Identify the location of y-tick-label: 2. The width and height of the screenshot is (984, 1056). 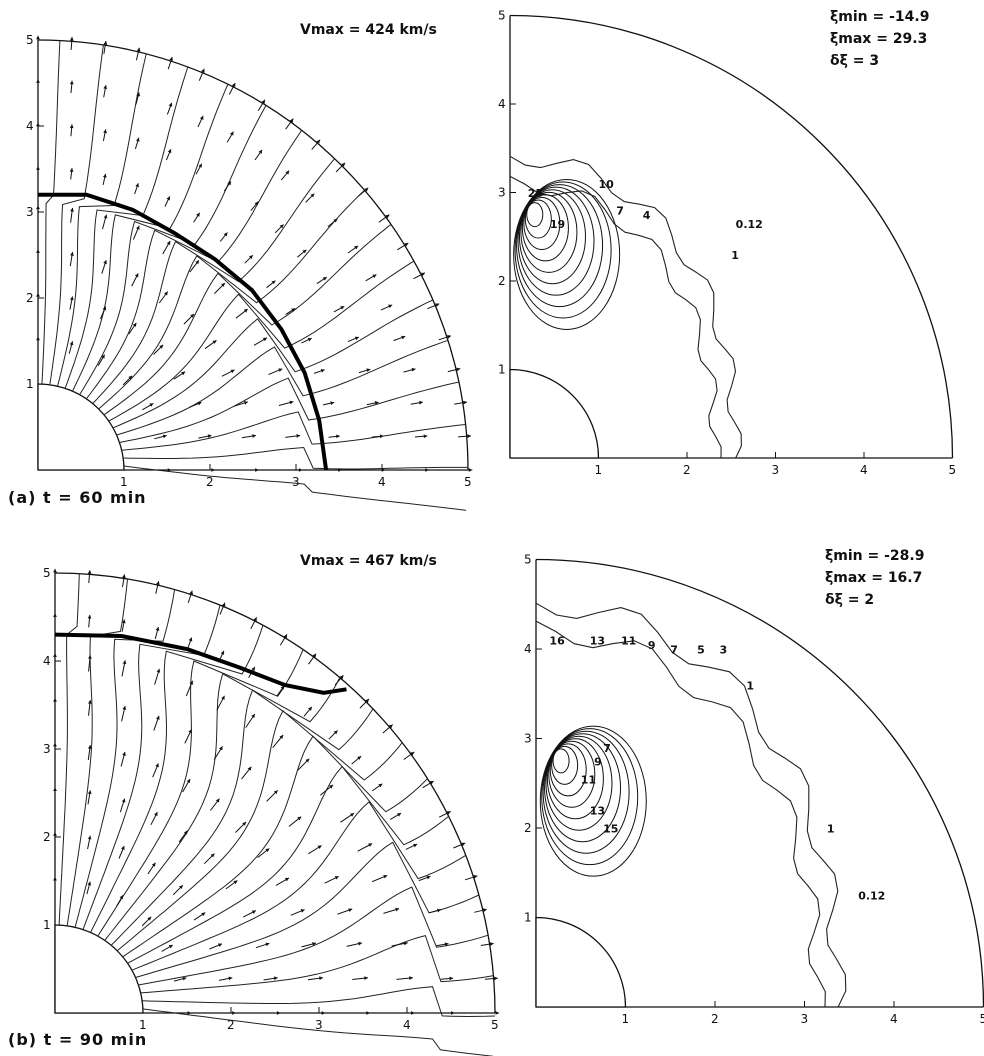
(47, 837).